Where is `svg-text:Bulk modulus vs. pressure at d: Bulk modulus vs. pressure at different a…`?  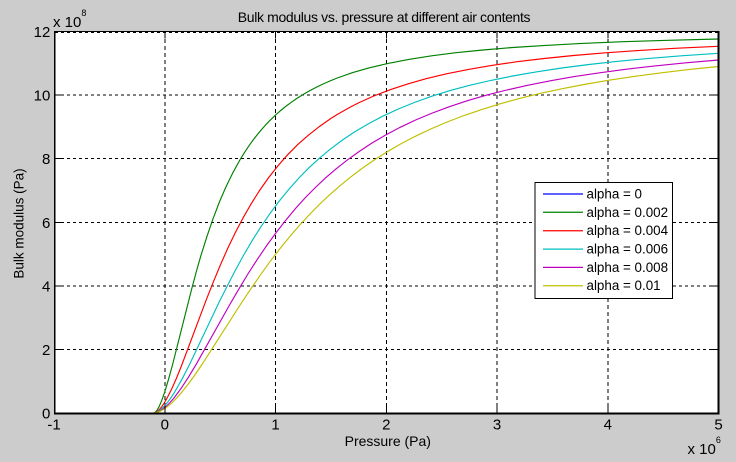
svg-text:Bulk modulus vs. pressure at d: Bulk modulus vs. pressure at different a… is located at coordinates (384, 17).